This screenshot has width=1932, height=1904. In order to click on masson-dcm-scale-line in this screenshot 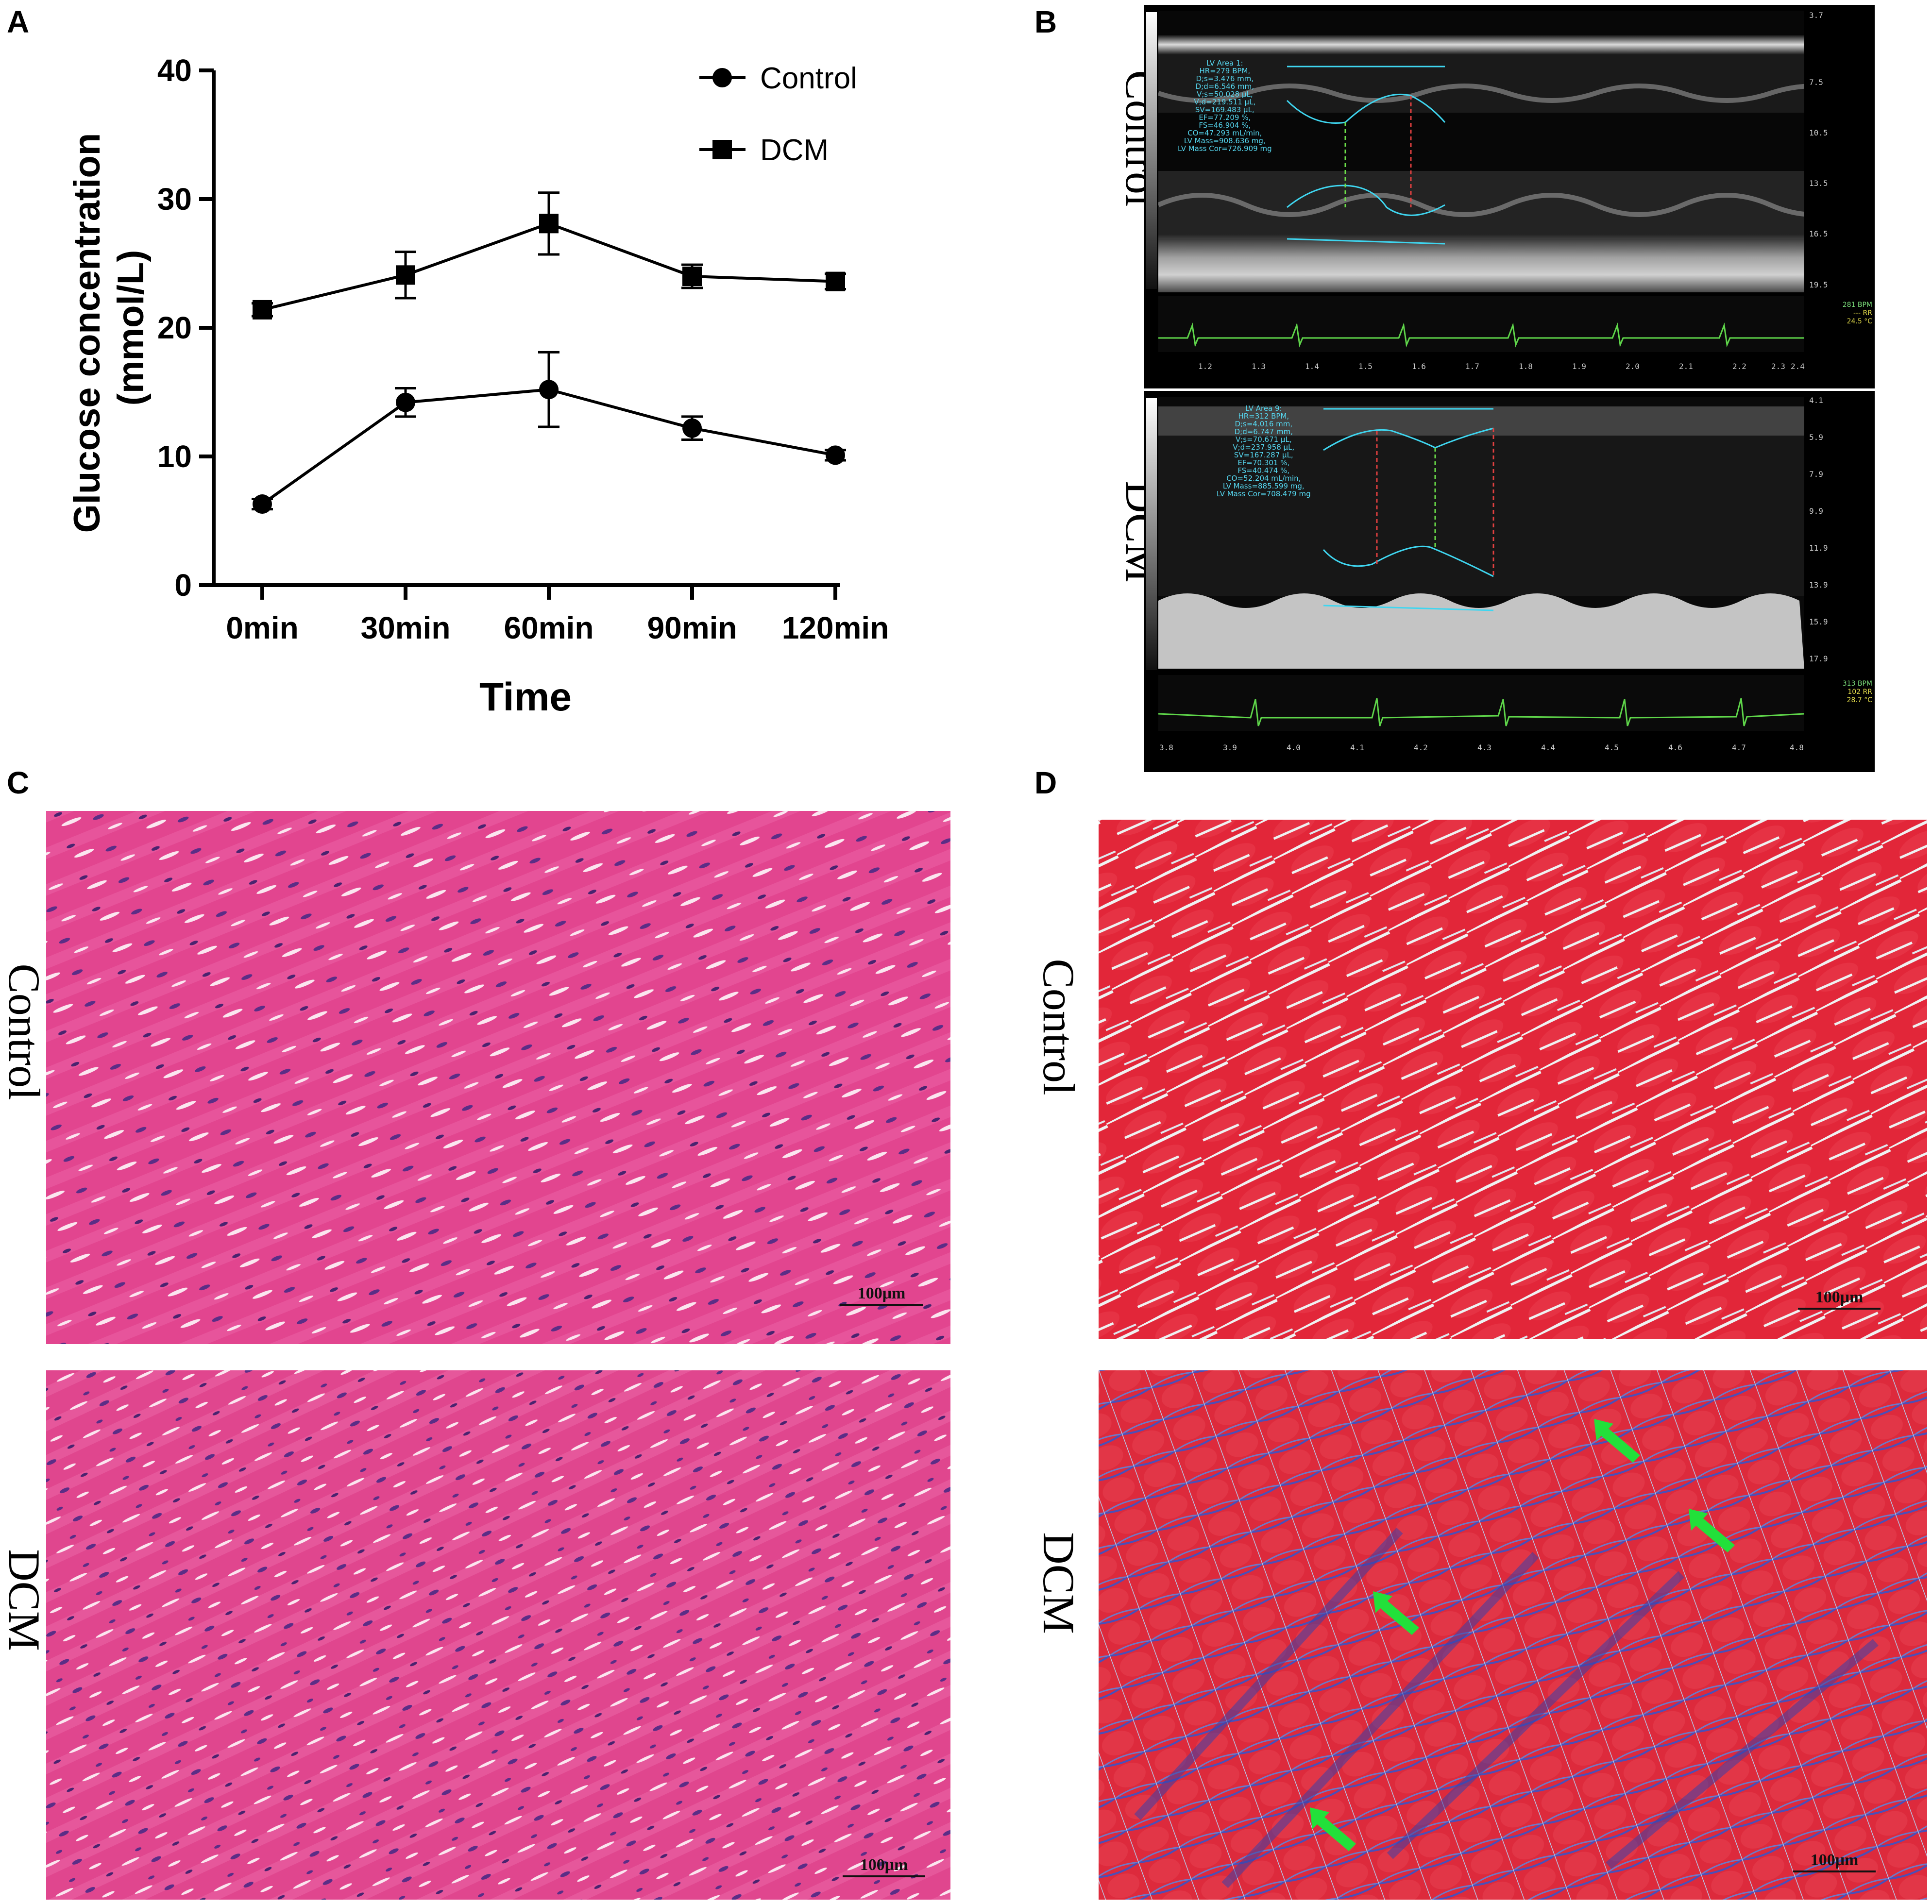, I will do `click(1834, 1871)`.